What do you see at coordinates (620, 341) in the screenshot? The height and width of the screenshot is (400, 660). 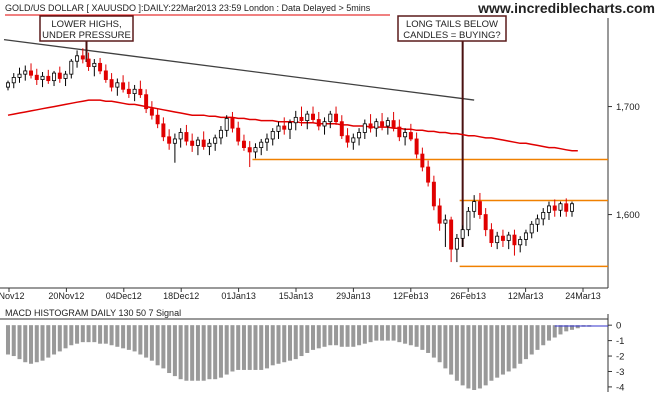 I see `macd-y-tick-label: -1` at bounding box center [620, 341].